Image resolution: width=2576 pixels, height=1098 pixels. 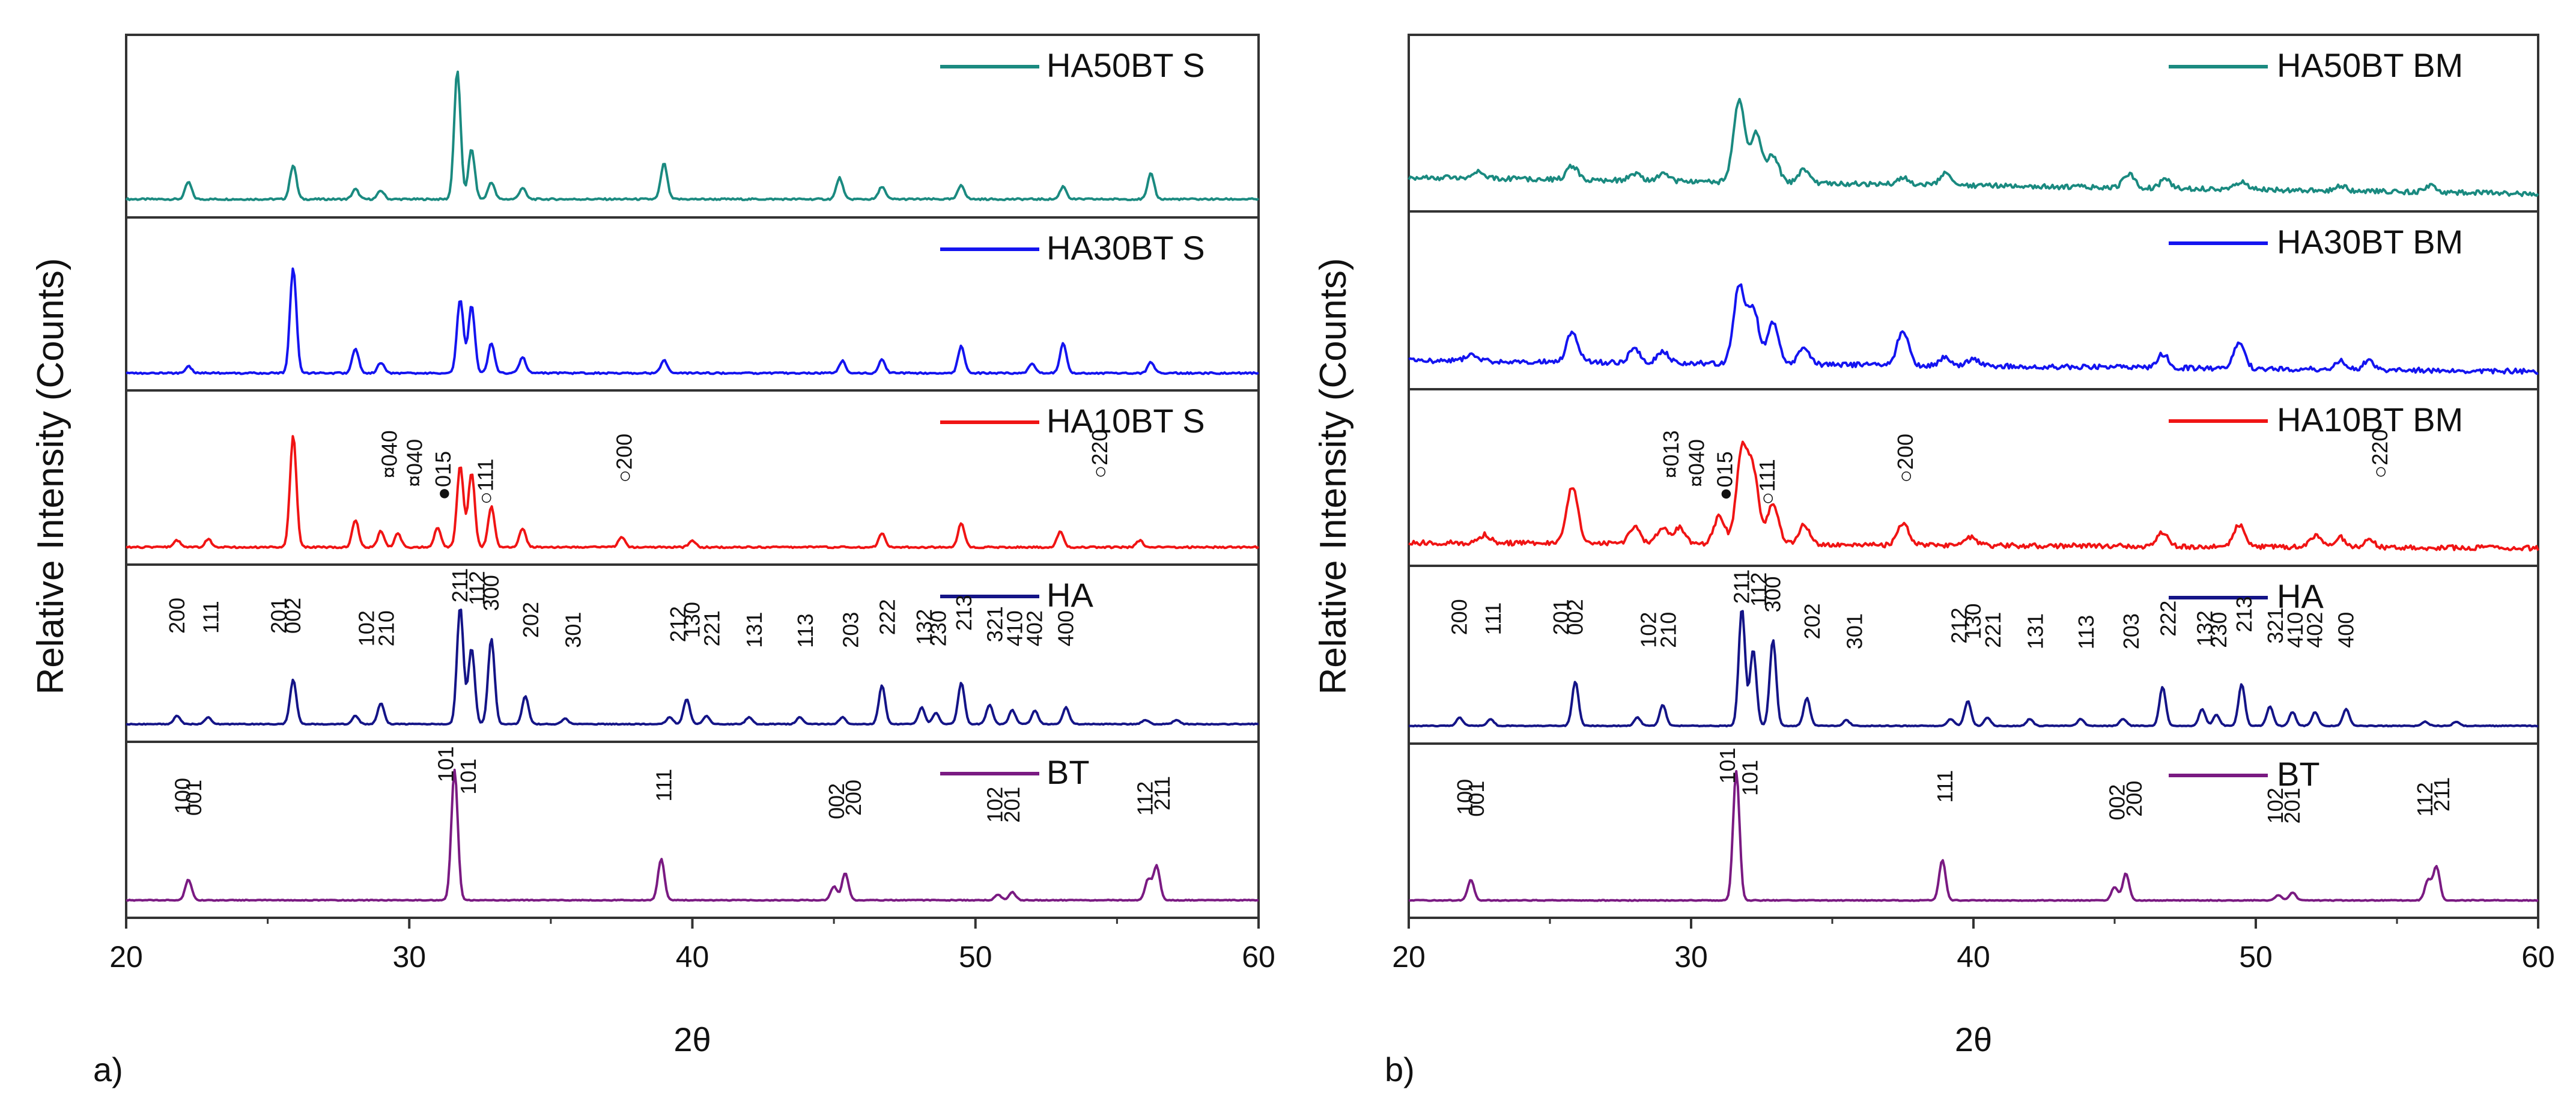 What do you see at coordinates (692, 835) in the screenshot?
I see `series-line-bt` at bounding box center [692, 835].